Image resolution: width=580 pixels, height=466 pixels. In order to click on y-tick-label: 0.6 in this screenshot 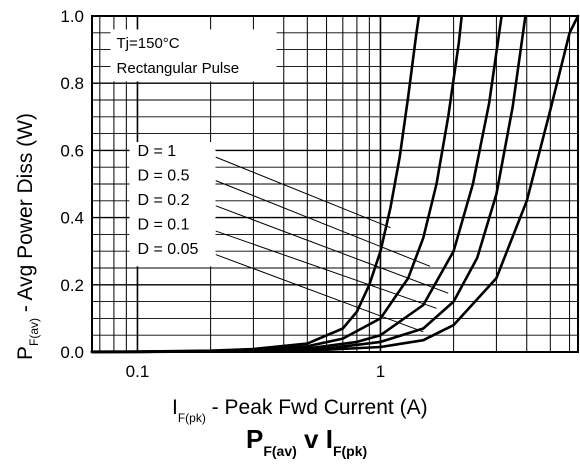, I will do `click(72, 150)`.